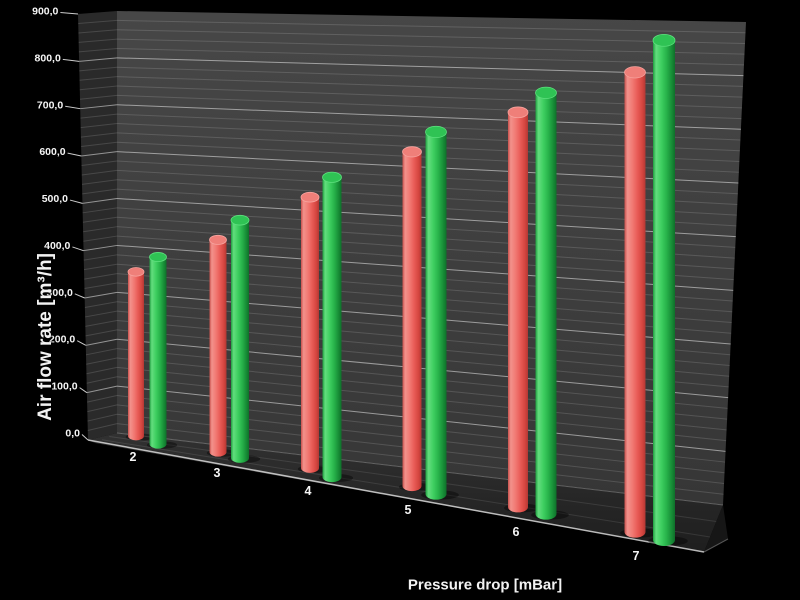 Image resolution: width=800 pixels, height=600 pixels. Describe the element at coordinates (516, 532) in the screenshot. I see `x-category-label-6: 6` at that location.